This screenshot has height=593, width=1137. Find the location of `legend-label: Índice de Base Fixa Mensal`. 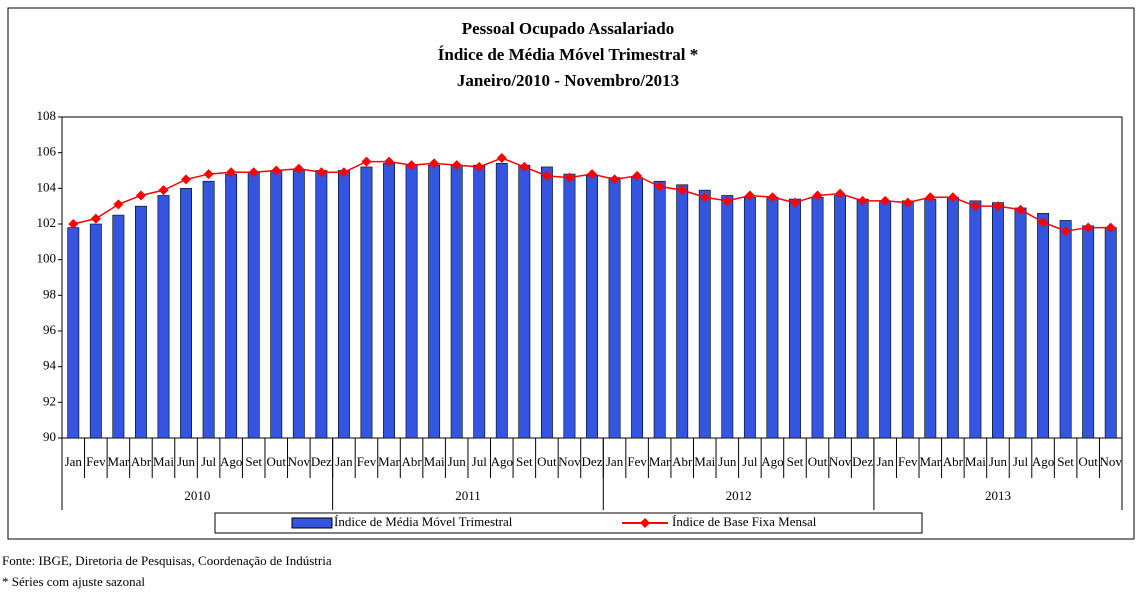

legend-label: Índice de Base Fixa Mensal is located at coordinates (744, 521).